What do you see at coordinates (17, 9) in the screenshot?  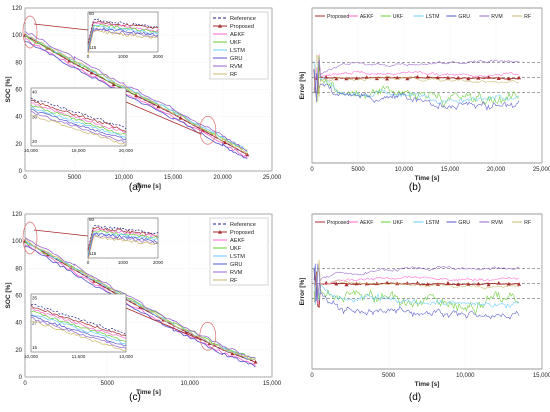 I see `y-tick-label: 120` at bounding box center [17, 9].